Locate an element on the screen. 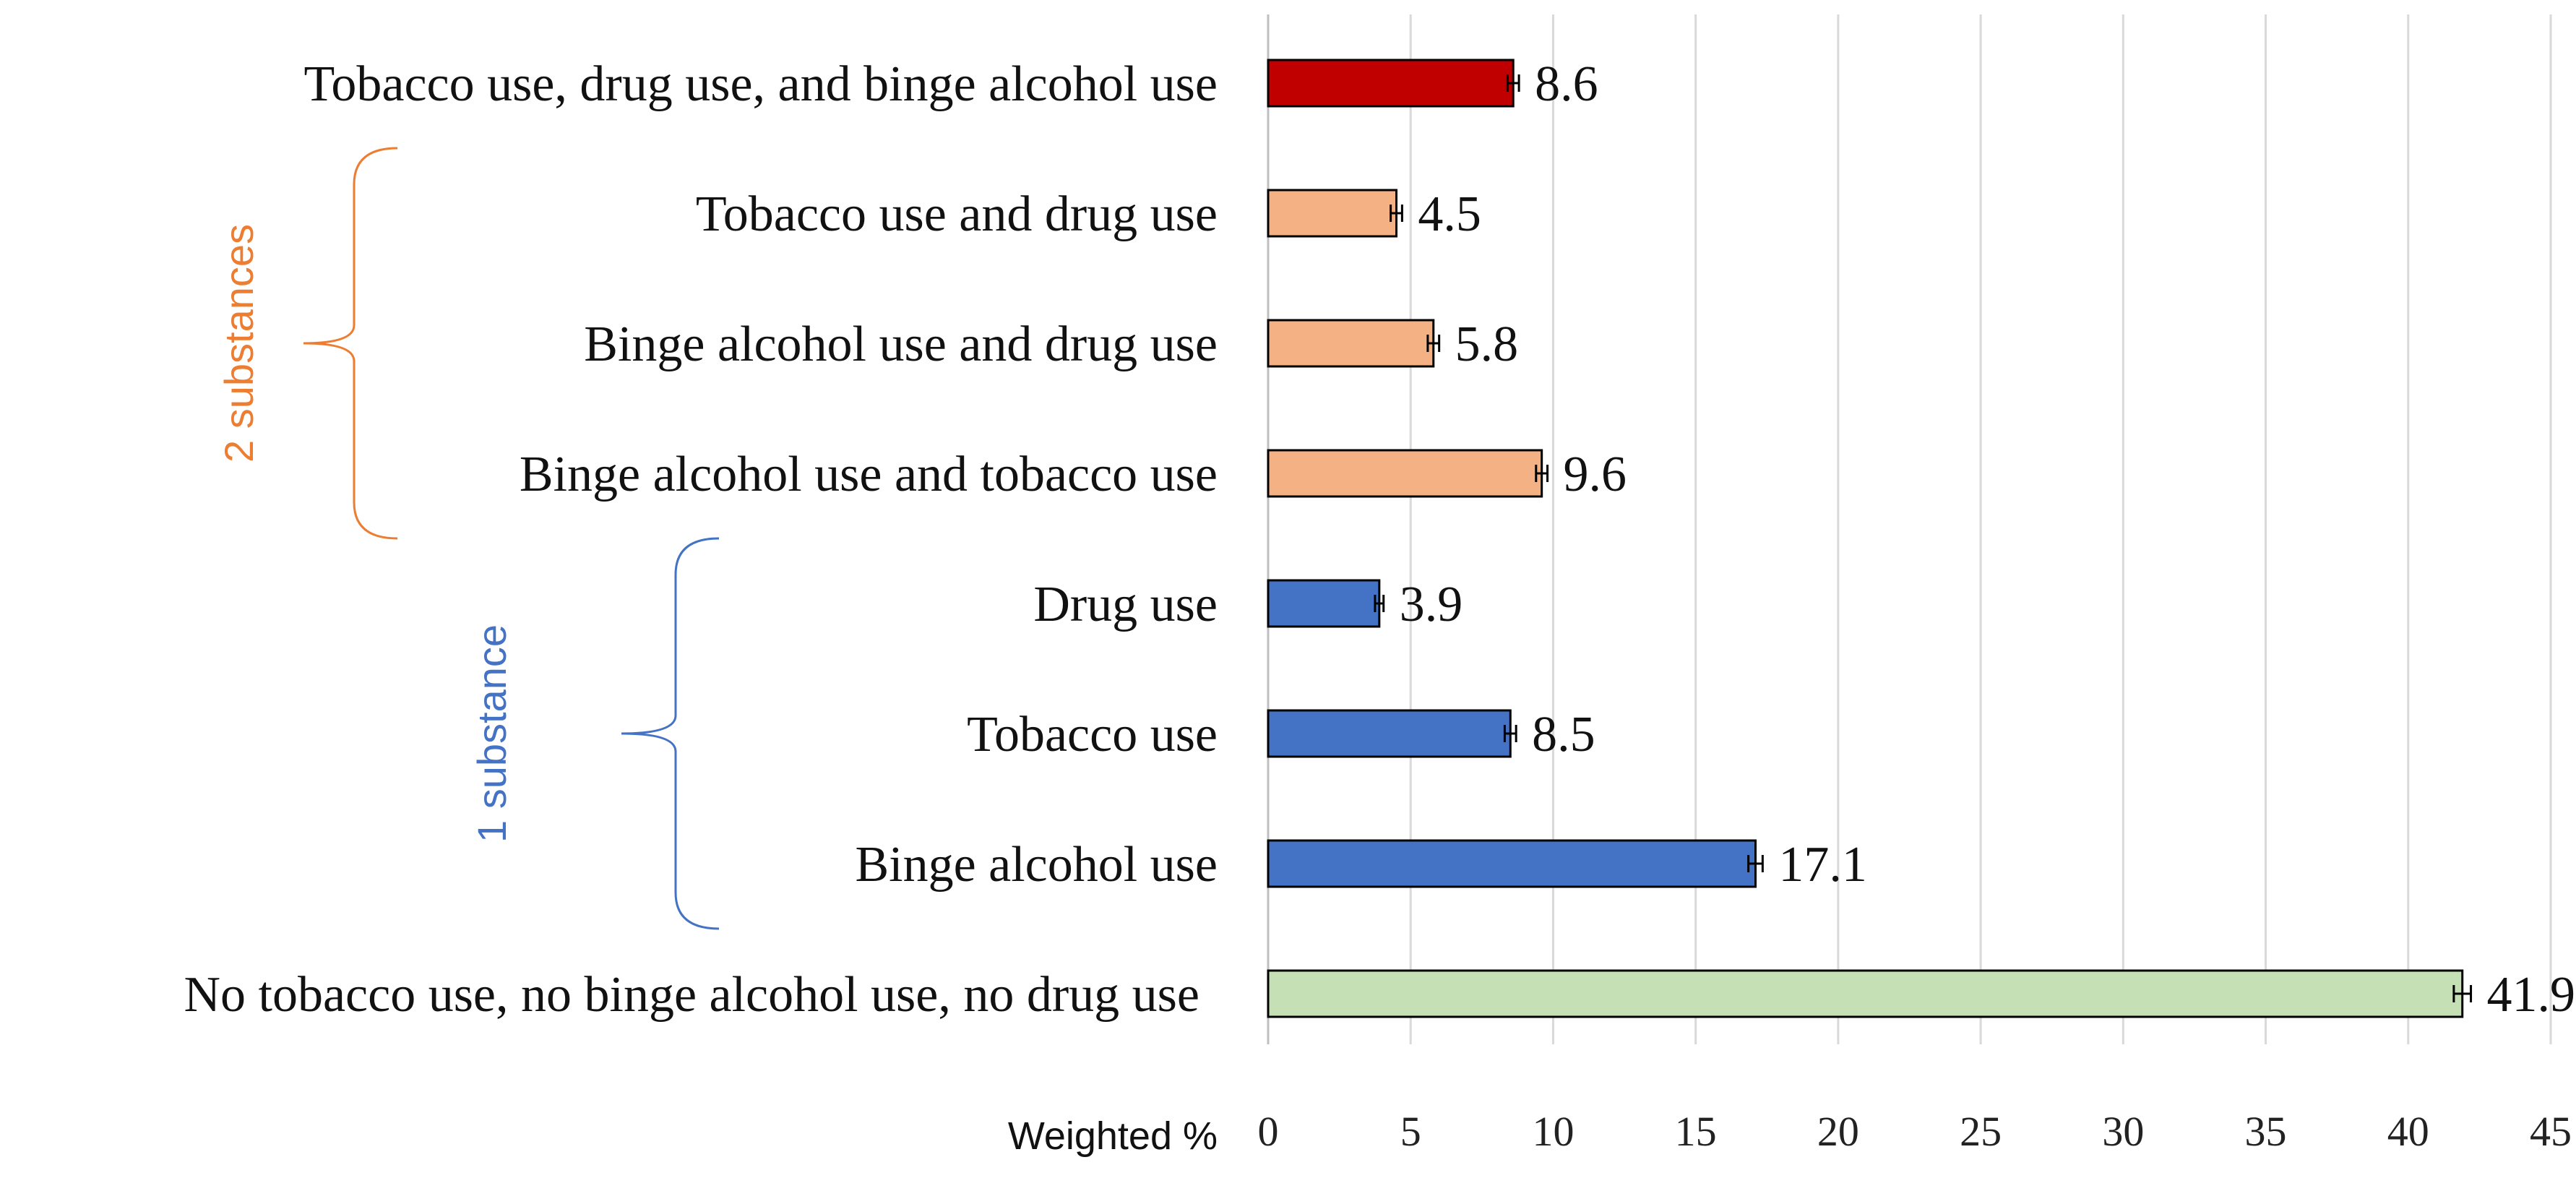  category-label: Drug use is located at coordinates (1125, 605).